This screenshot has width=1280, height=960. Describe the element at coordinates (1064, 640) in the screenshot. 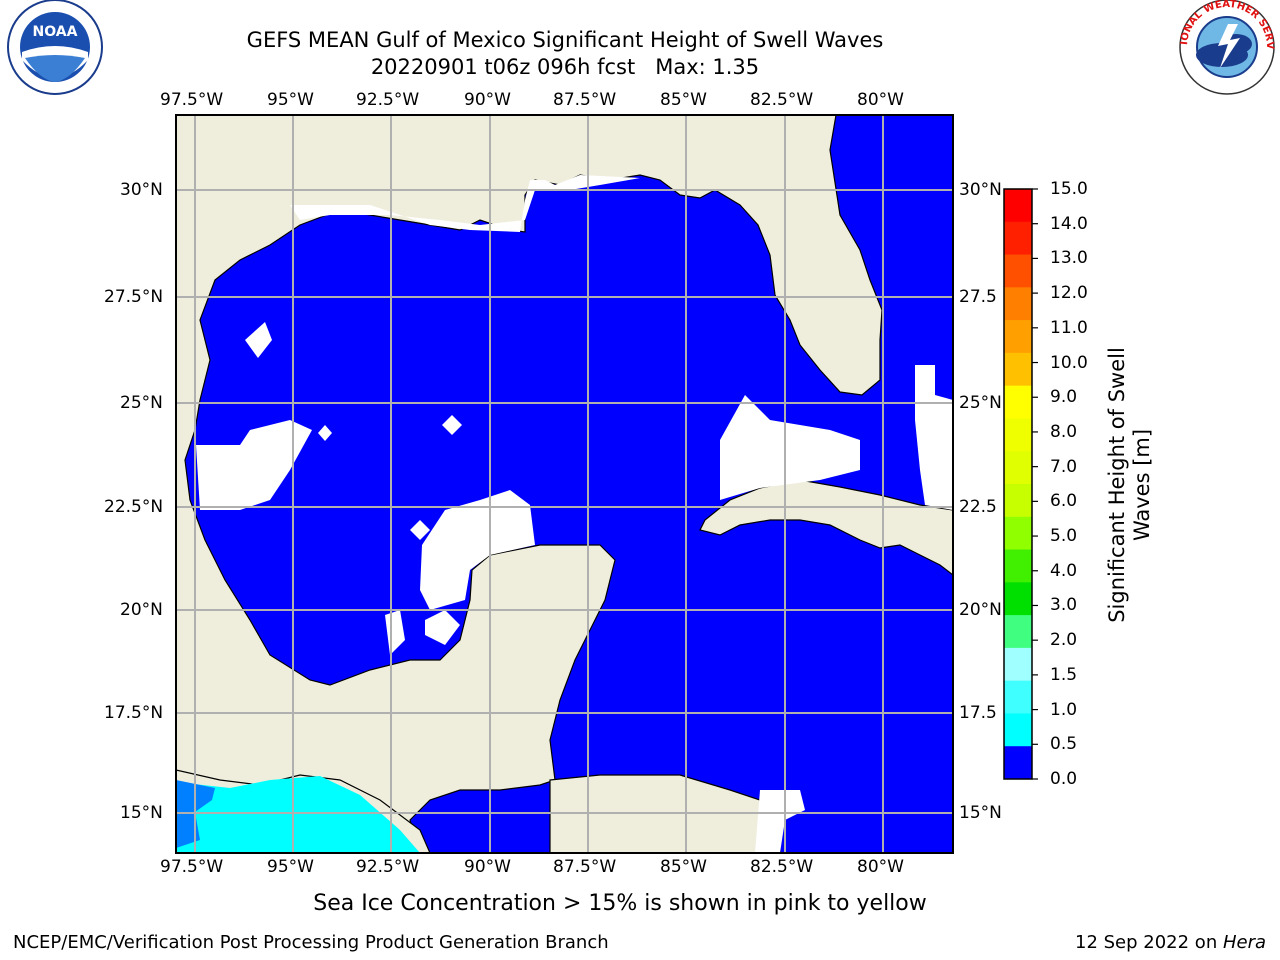

I see `colorbar-tick-label: 2.0` at that location.